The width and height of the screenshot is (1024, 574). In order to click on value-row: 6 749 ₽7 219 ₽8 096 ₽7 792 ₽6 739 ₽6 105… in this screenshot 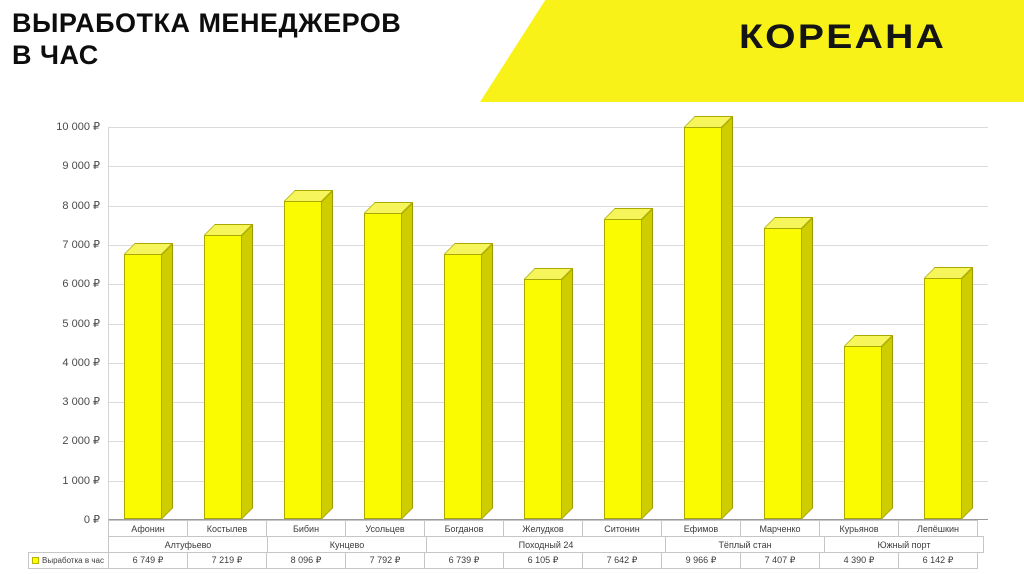, I will do `click(543, 560)`.